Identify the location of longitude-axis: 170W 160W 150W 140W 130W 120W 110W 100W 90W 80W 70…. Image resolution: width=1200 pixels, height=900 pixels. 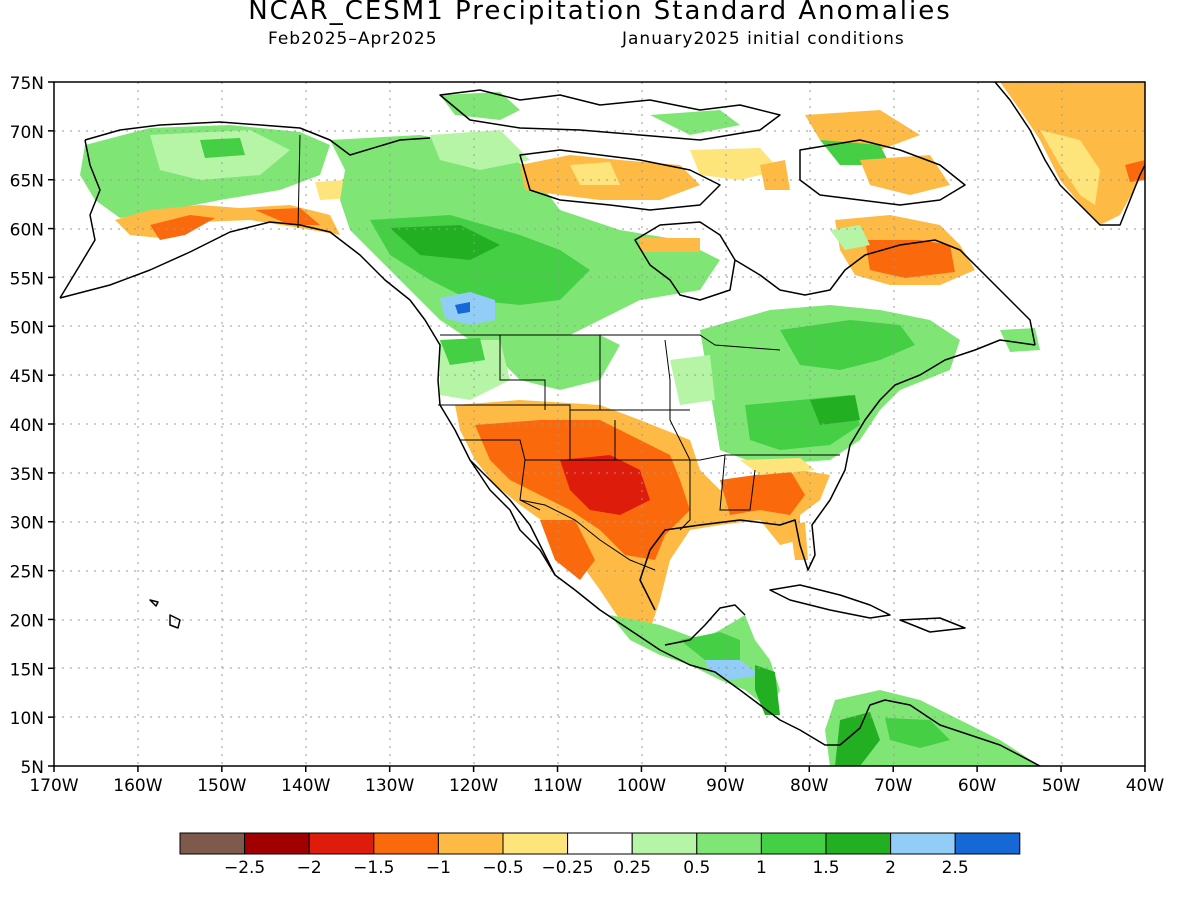
(596, 781).